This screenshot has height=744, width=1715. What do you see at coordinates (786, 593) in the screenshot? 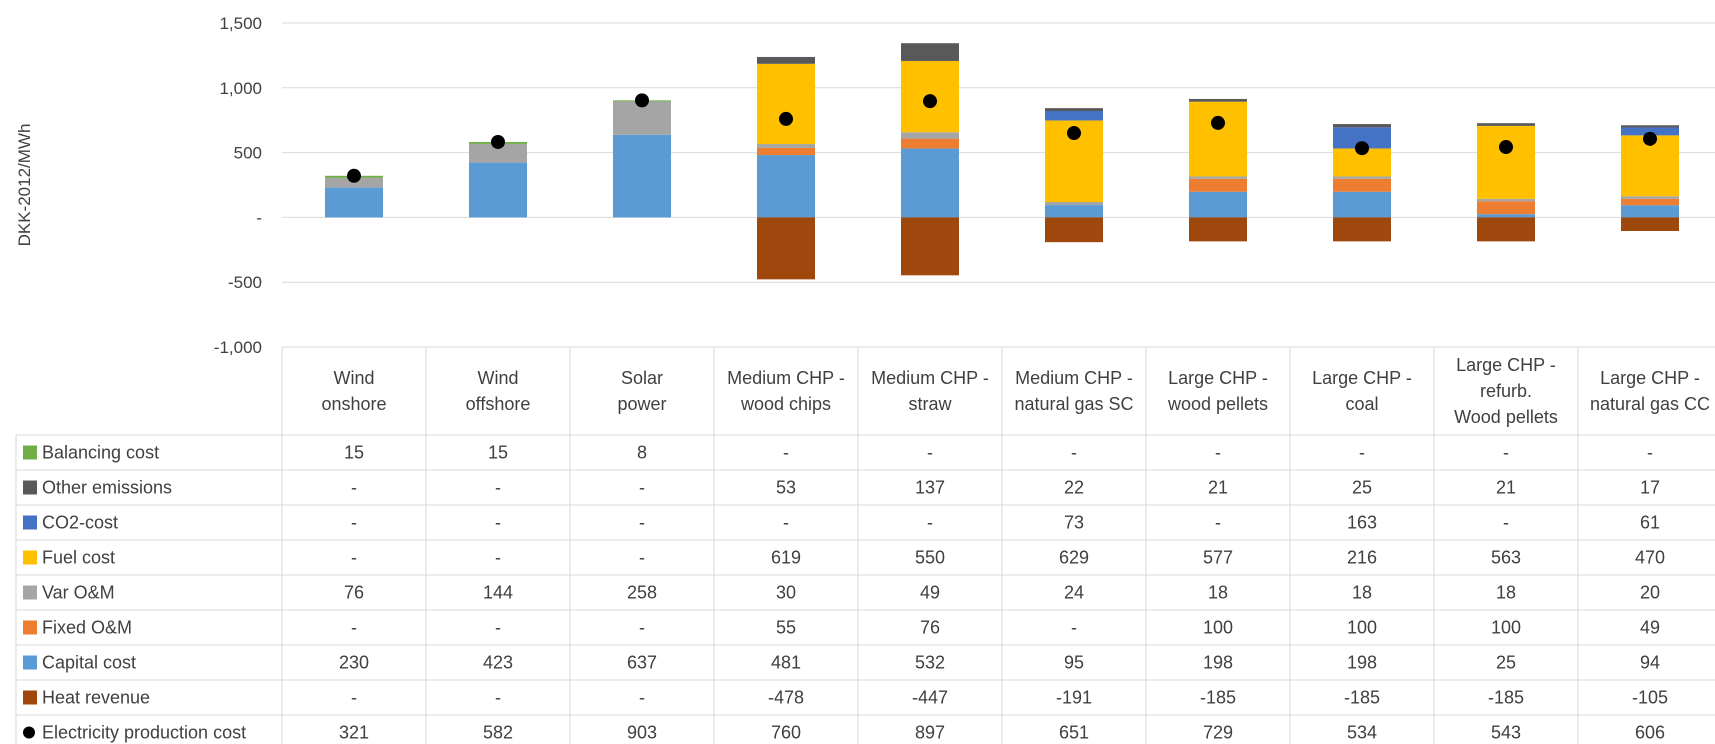
I see `data-label: 30` at bounding box center [786, 593].